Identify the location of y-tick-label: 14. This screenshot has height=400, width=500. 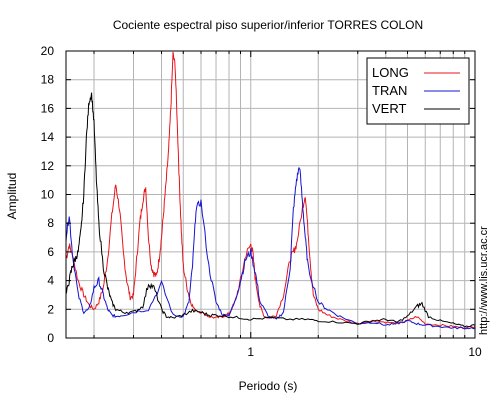
(48, 137).